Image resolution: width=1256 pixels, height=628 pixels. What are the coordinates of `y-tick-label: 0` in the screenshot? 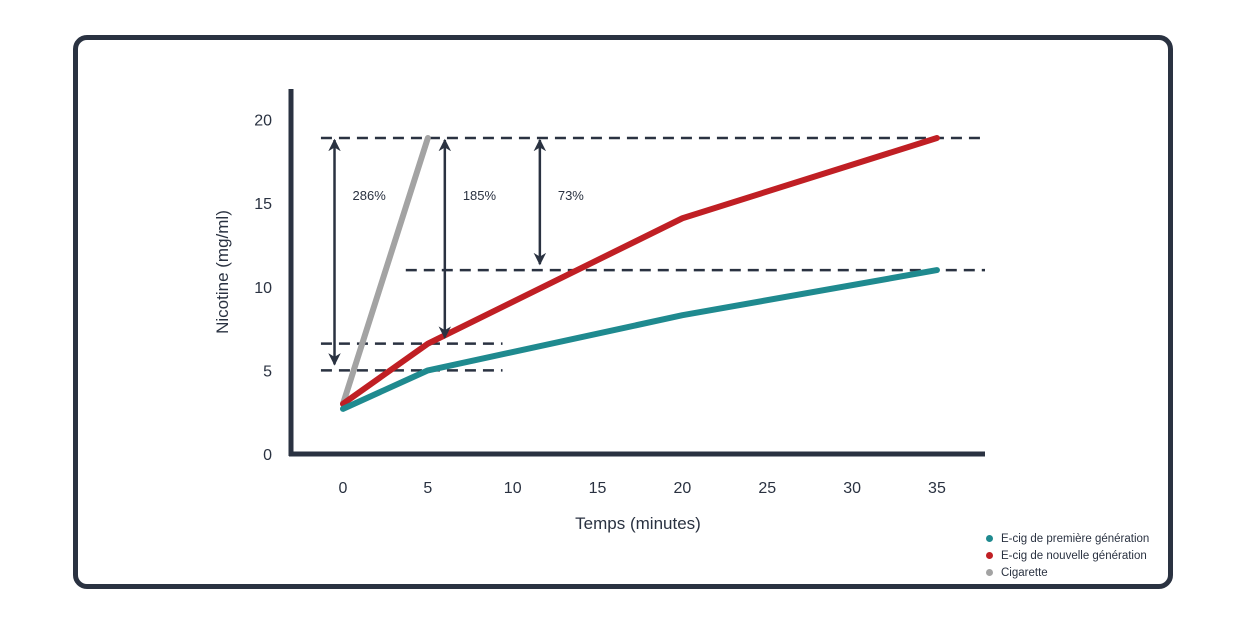 It's located at (267, 455).